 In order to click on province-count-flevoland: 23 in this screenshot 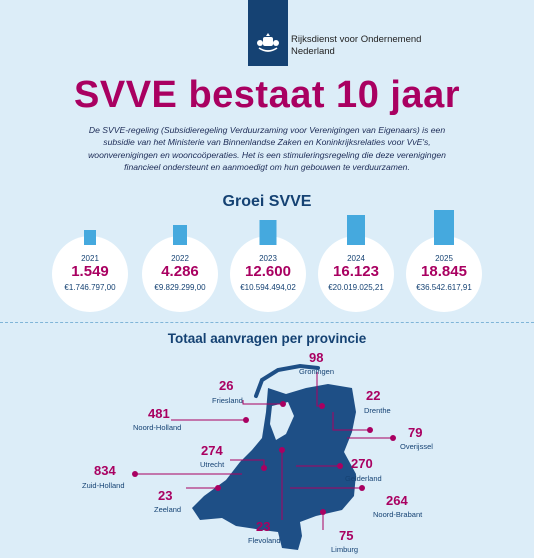, I will do `click(263, 526)`.